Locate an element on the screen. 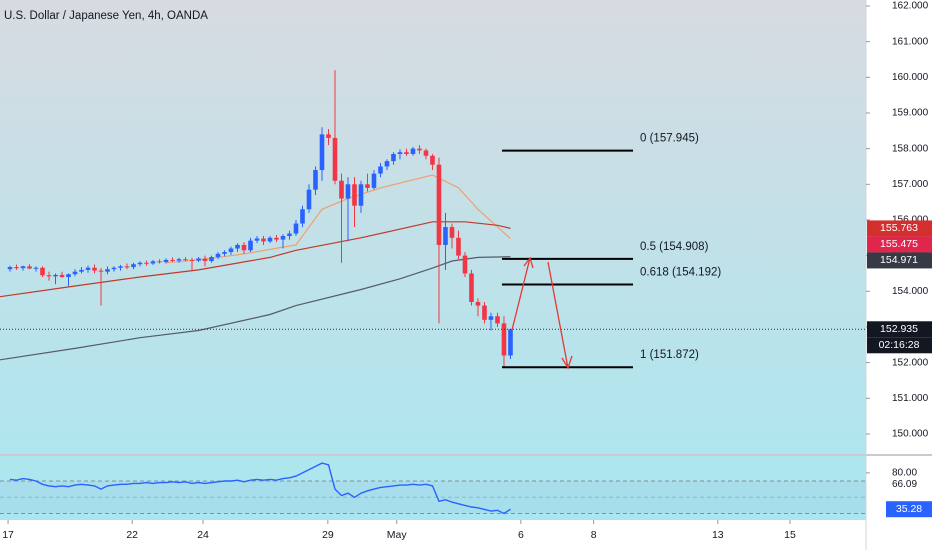 Image resolution: width=932 pixels, height=550 pixels. rsi-line is located at coordinates (260, 488).